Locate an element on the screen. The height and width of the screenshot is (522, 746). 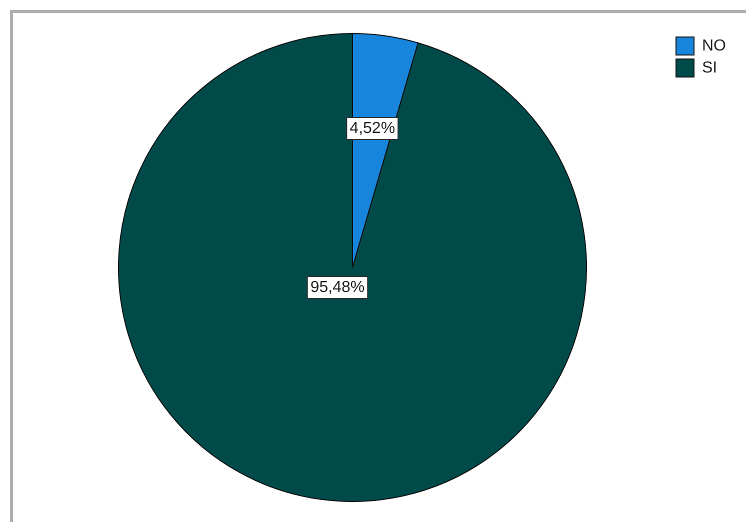
legend-label: SI is located at coordinates (710, 67).